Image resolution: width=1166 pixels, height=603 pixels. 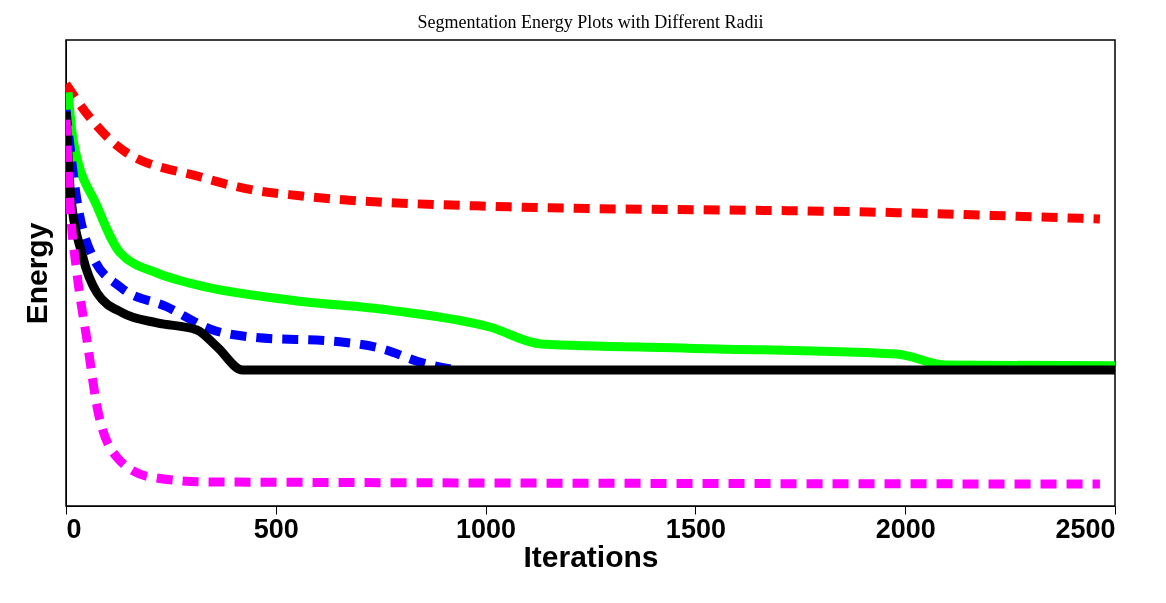 What do you see at coordinates (36, 273) in the screenshot?
I see `y-axis-title: Energy` at bounding box center [36, 273].